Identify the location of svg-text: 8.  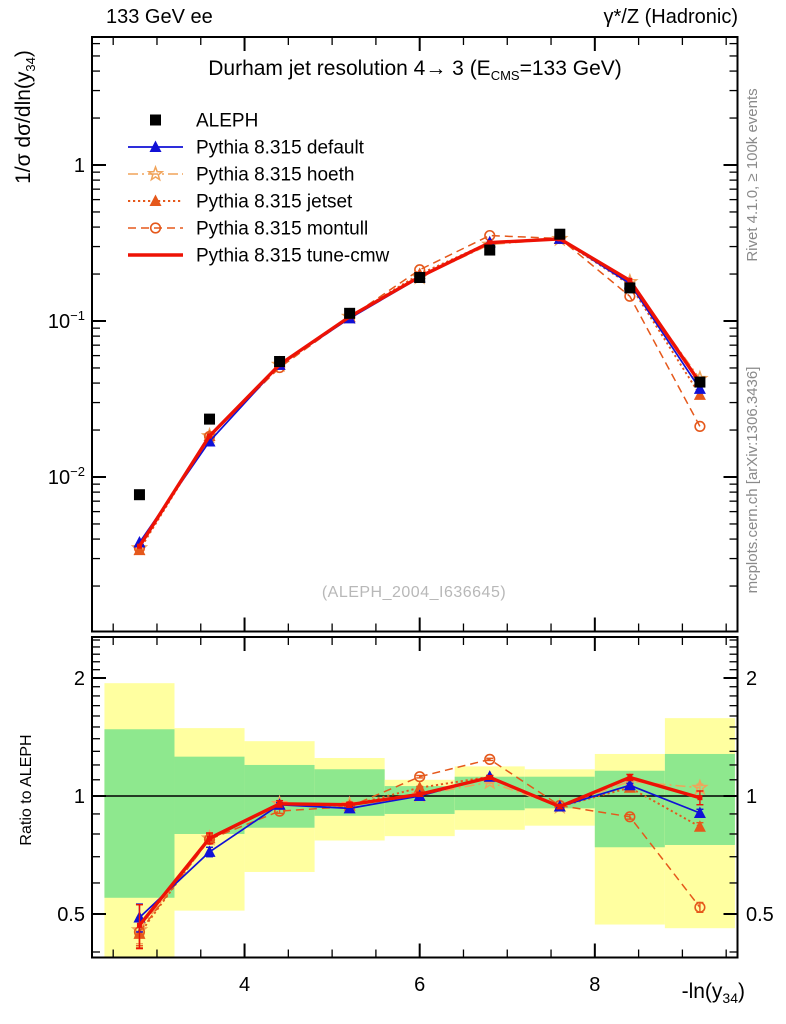
(594, 985).